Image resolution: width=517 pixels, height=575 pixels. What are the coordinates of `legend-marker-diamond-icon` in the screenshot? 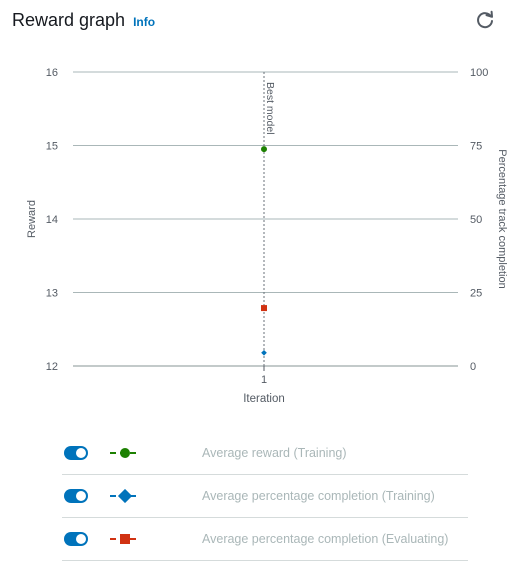 It's located at (125, 496).